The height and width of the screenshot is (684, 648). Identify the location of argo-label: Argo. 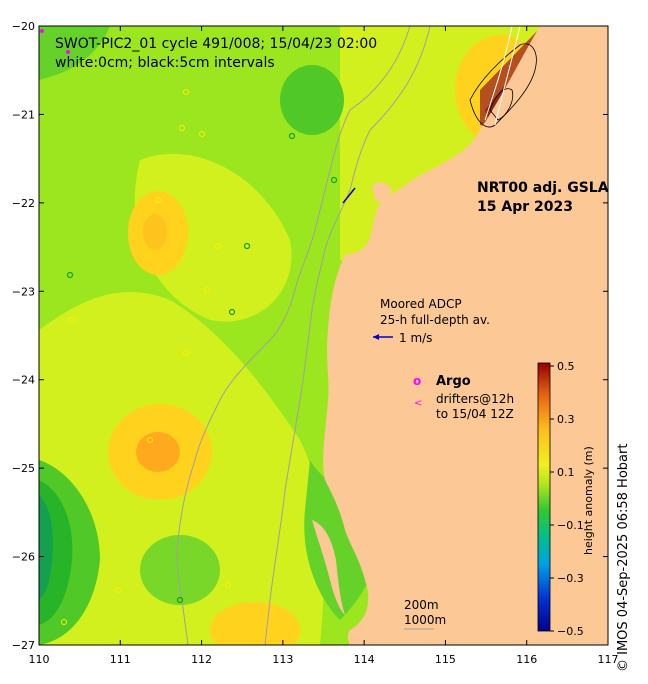
(453, 381).